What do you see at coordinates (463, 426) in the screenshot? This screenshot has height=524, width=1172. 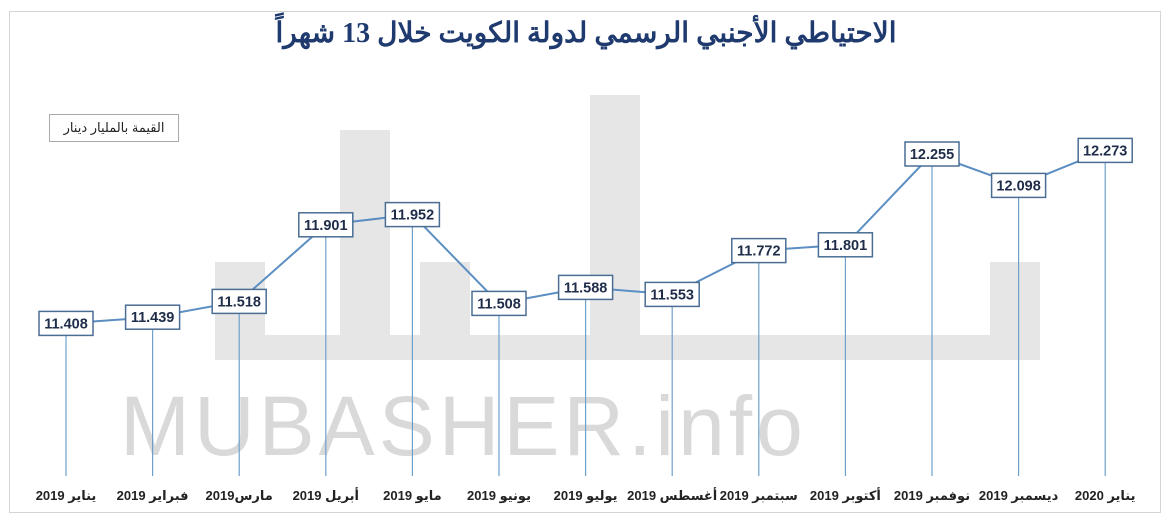 I see `watermark-text: MUBASHER.info` at bounding box center [463, 426].